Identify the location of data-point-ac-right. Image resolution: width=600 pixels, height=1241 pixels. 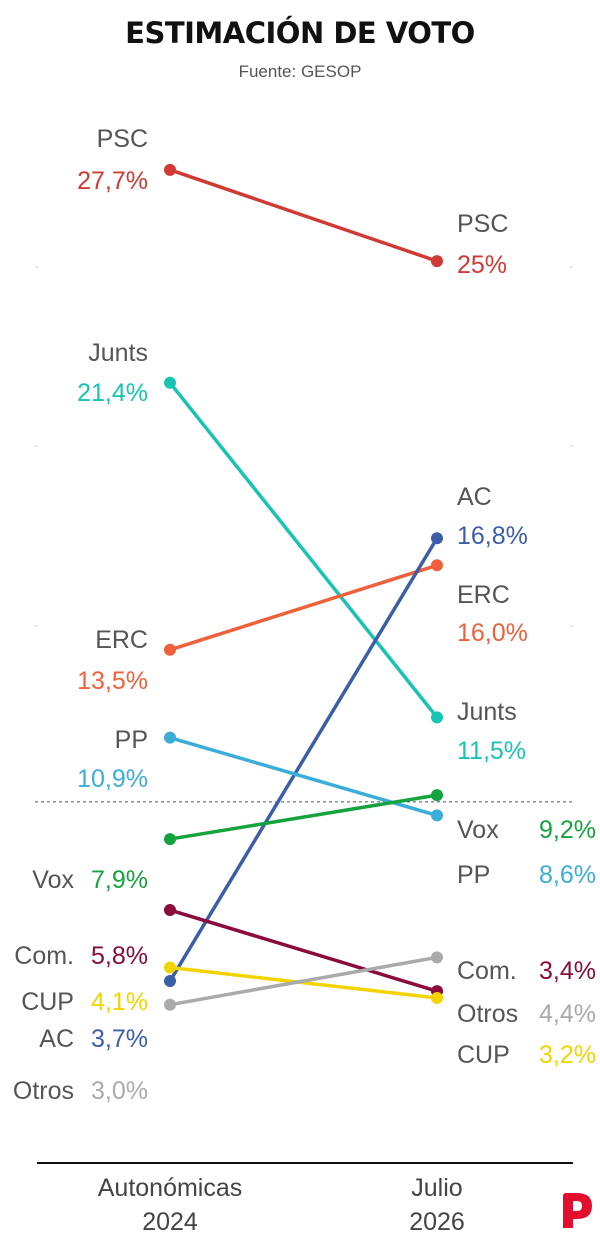
(437, 538).